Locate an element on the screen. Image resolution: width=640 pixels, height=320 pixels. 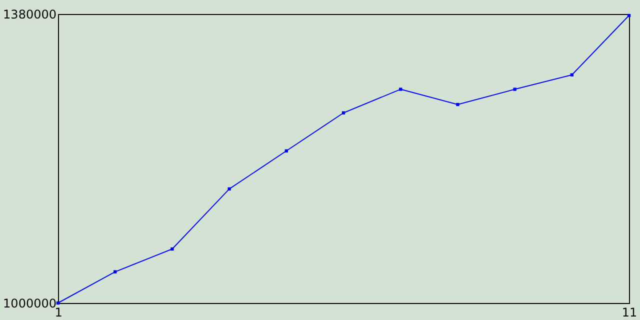
x-tick-label: 1 is located at coordinates (58, 313).